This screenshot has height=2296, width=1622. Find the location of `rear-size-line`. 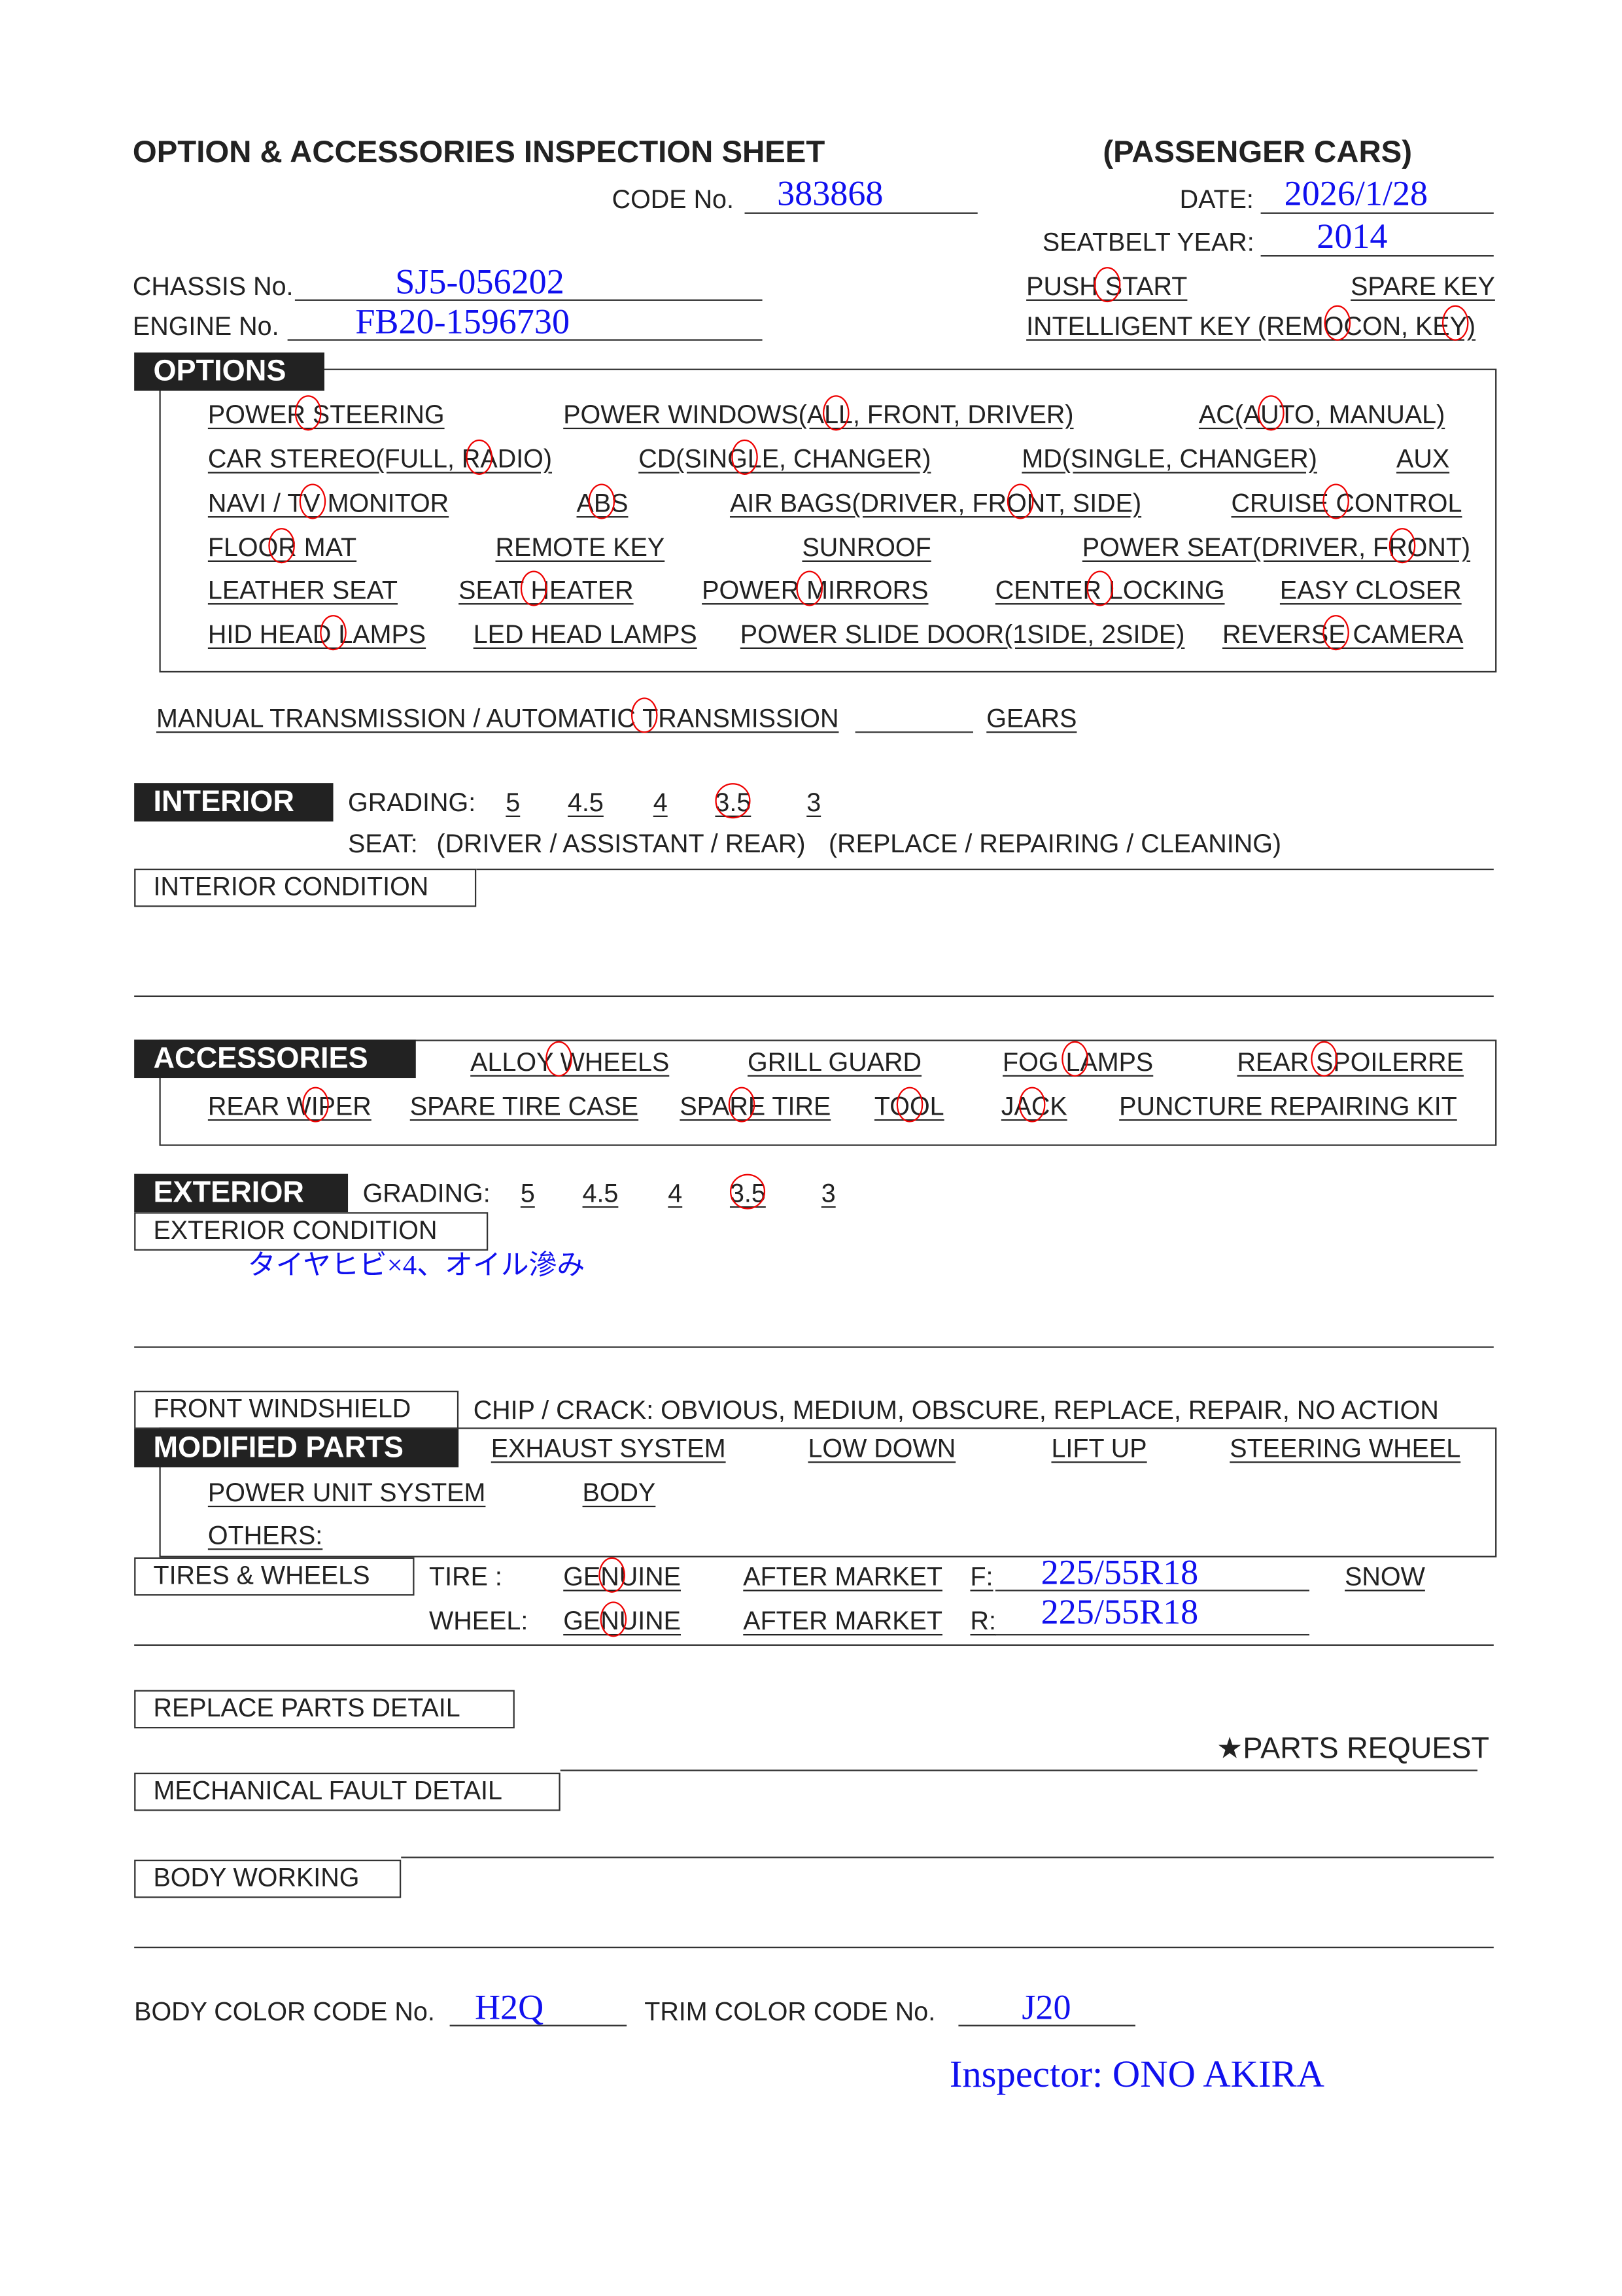

rear-size-line is located at coordinates (1152, 1634).